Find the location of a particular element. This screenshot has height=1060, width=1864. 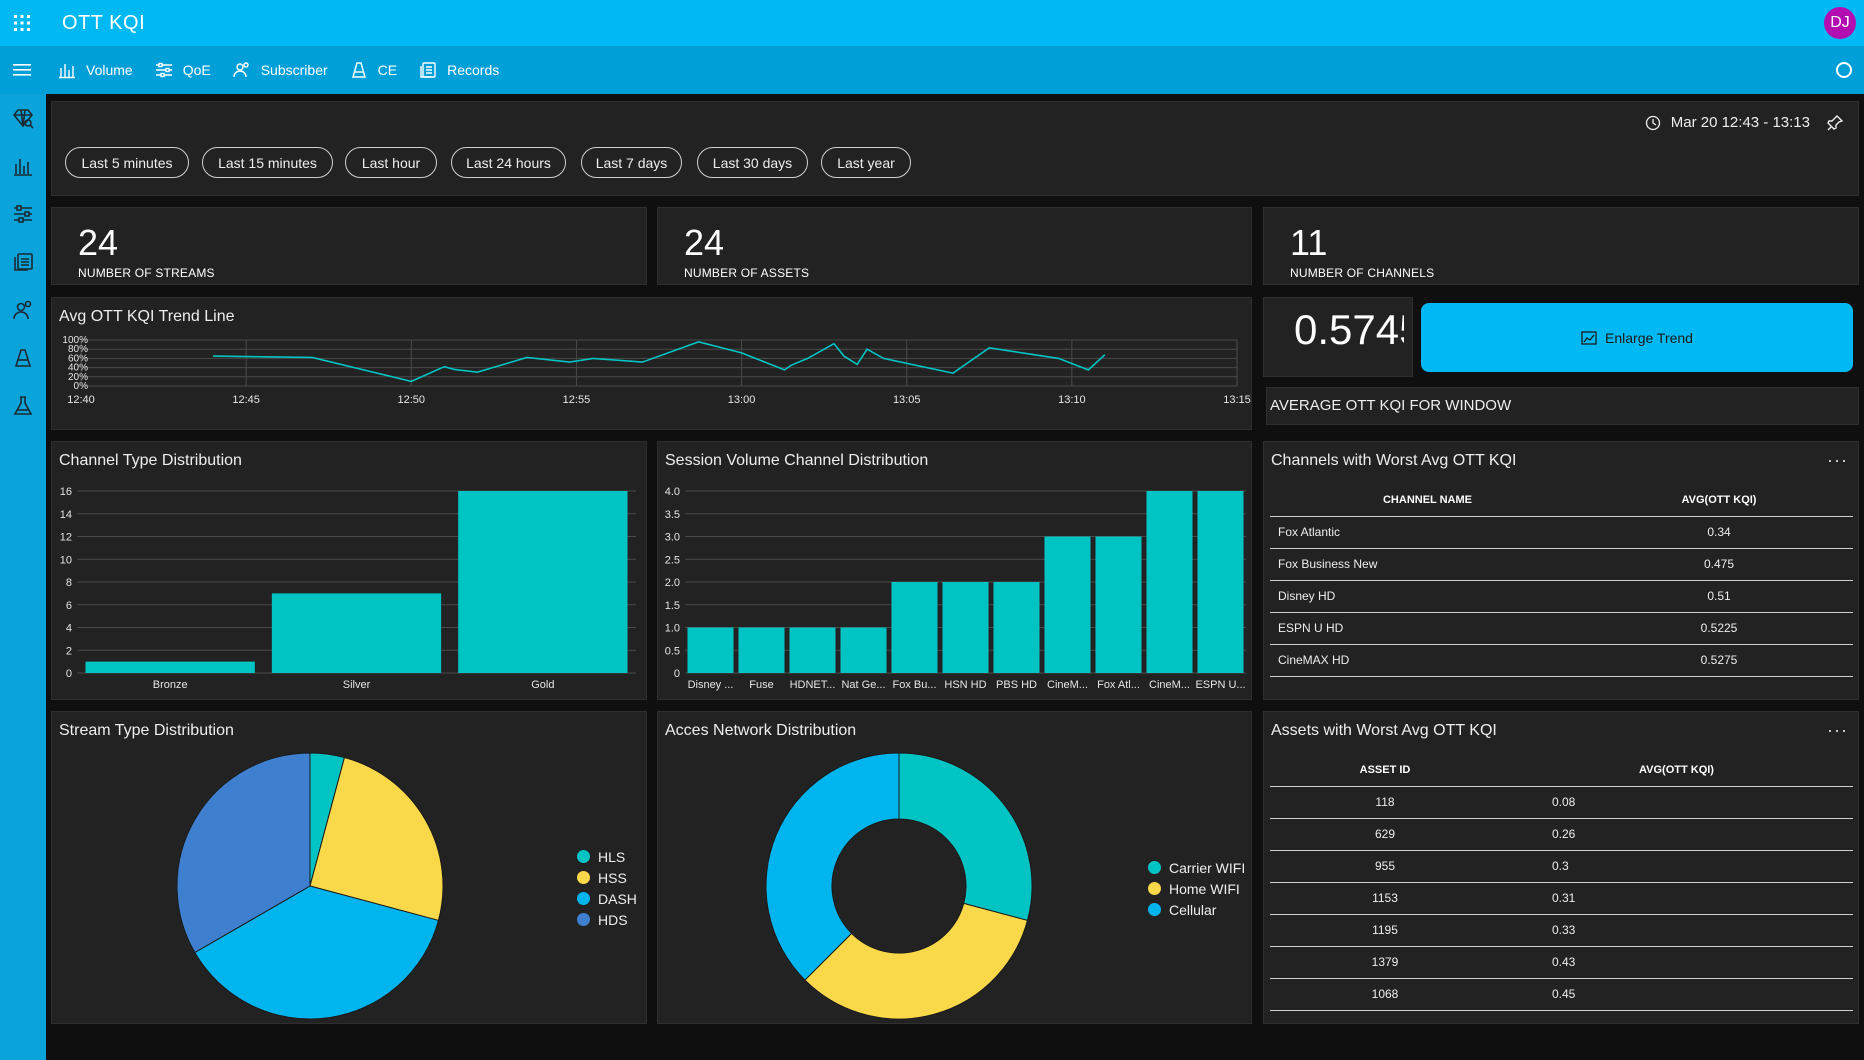

nav-item-records: Records is located at coordinates (459, 70).